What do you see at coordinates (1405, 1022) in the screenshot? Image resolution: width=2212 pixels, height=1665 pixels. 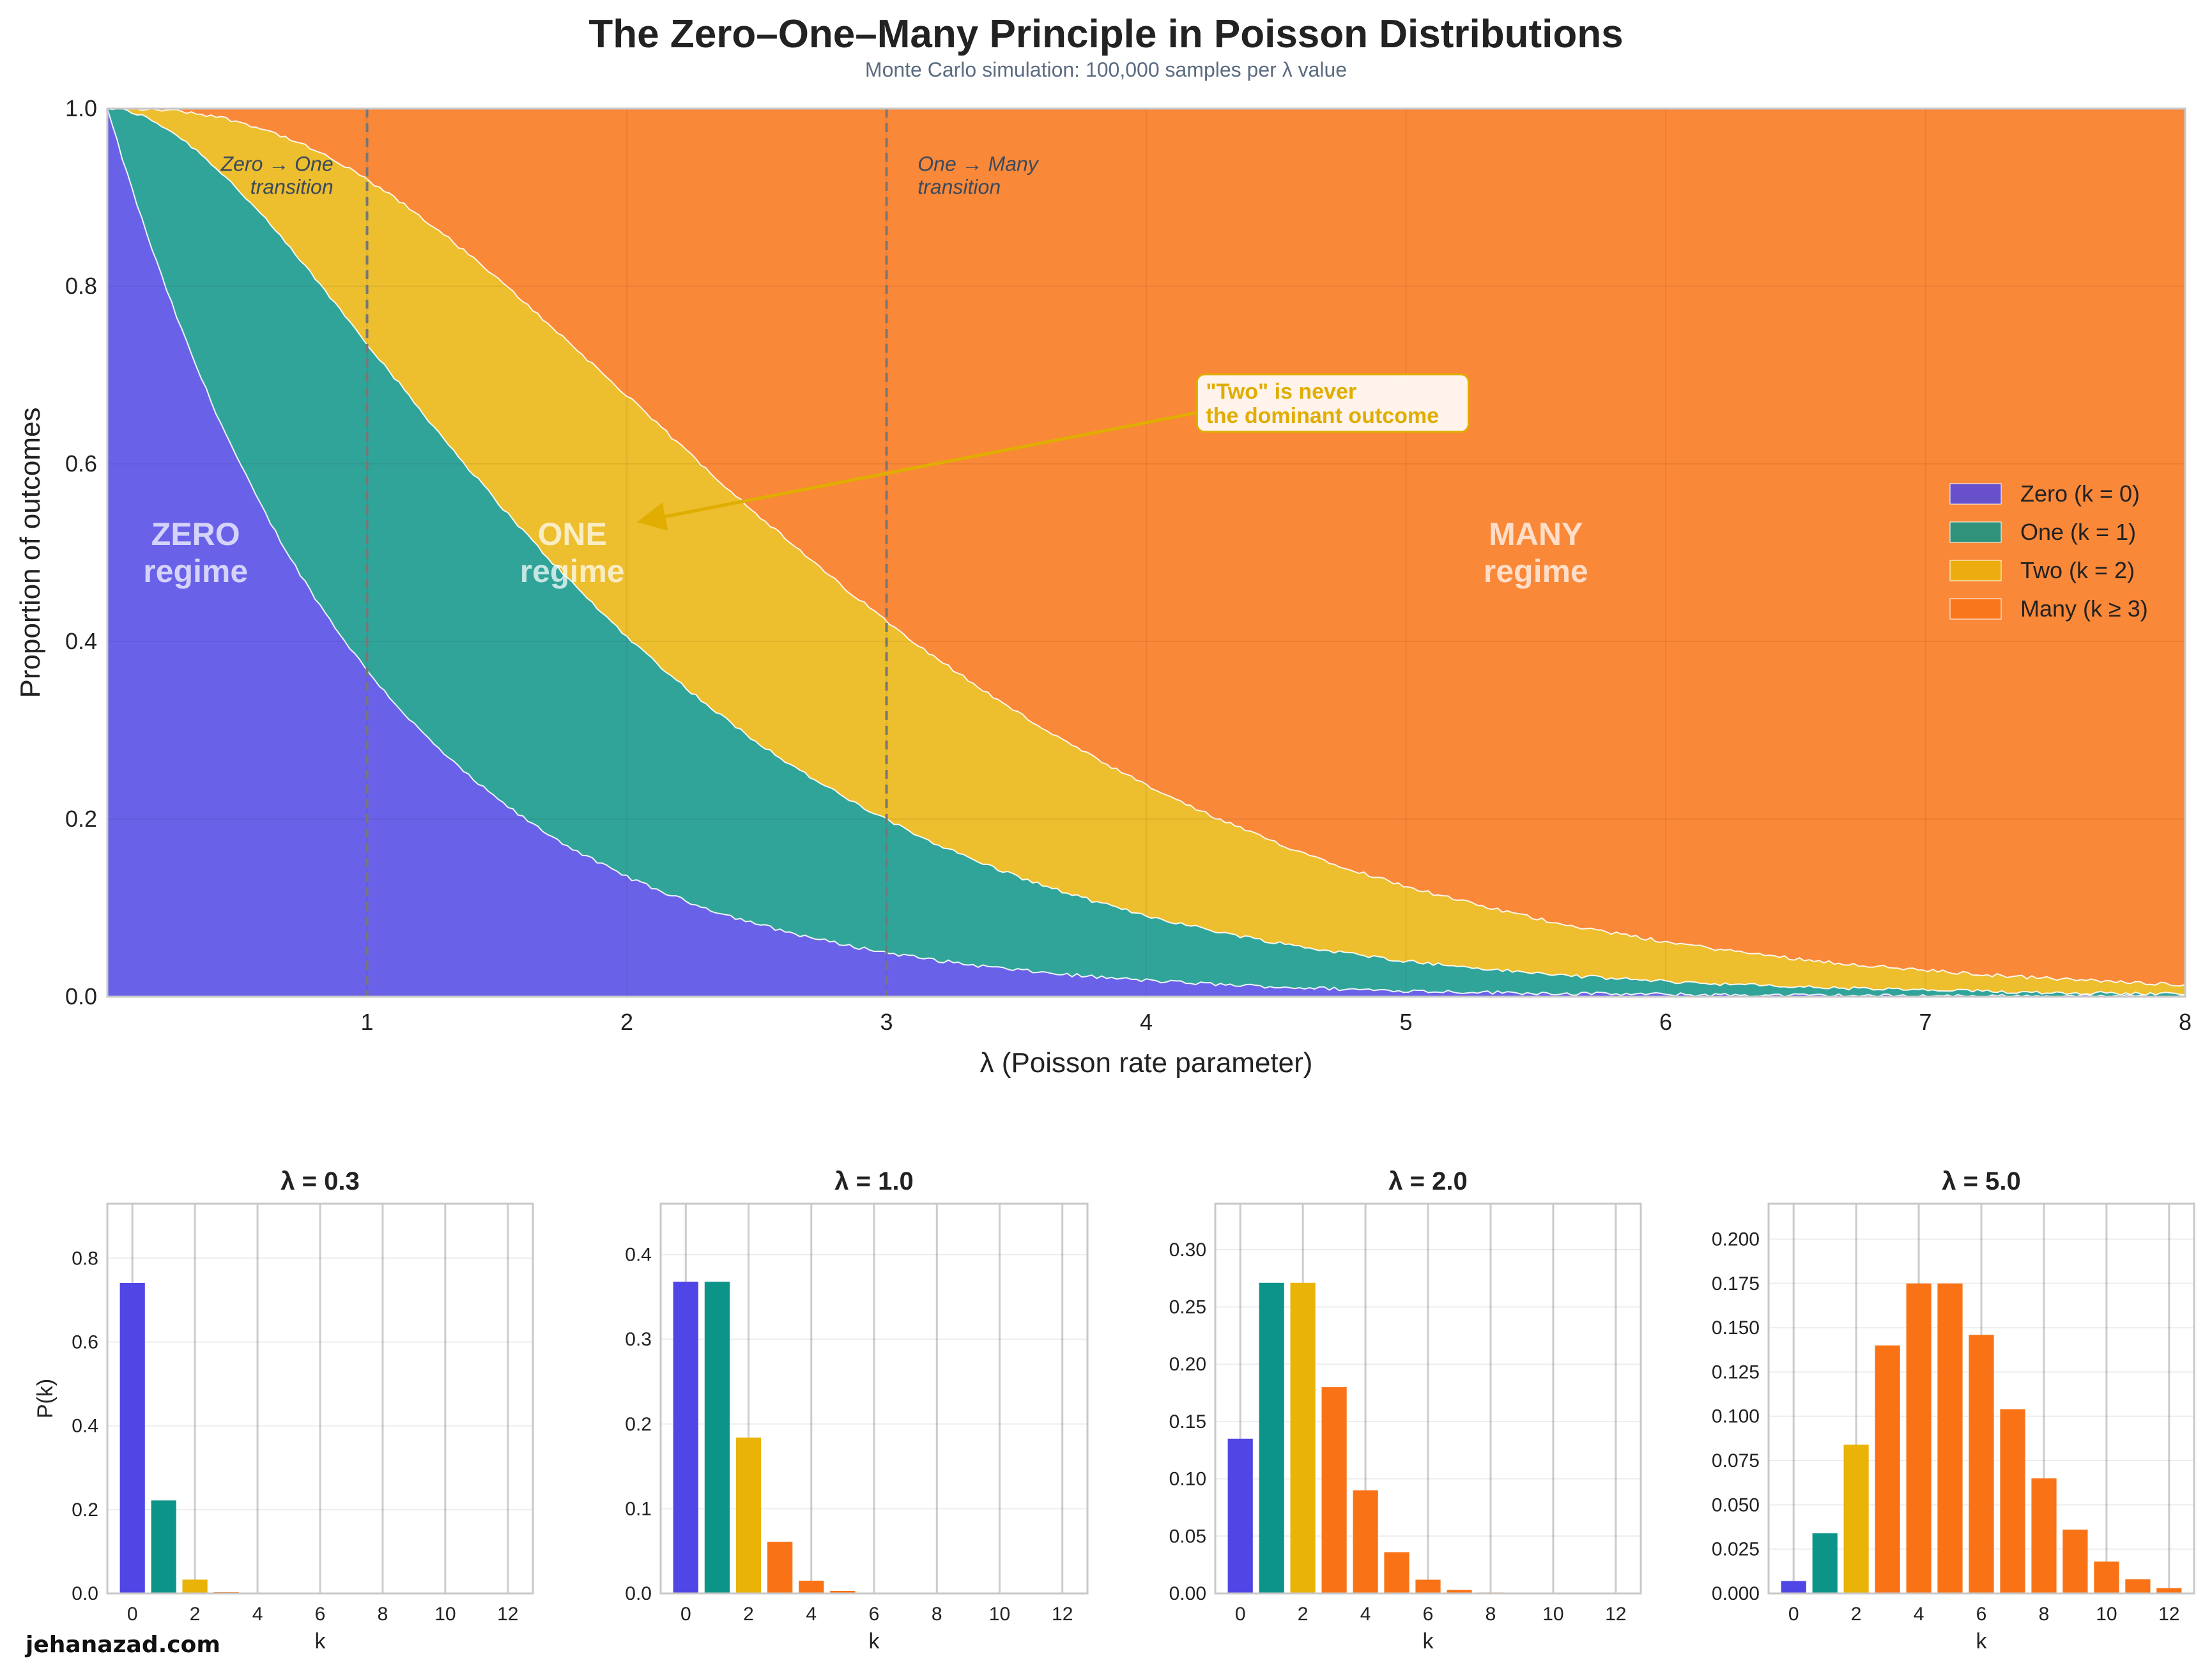 I see `main-x-tick-label: 5` at bounding box center [1405, 1022].